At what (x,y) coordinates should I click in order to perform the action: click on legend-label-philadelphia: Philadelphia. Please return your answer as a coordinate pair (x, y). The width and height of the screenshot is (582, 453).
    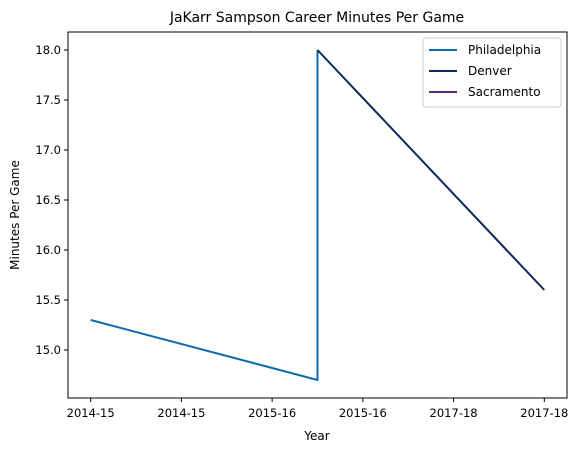
    Looking at the image, I should click on (504, 50).